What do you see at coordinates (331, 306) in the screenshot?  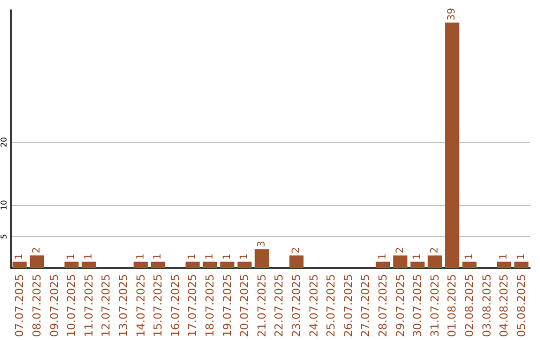 I see `x-tick-label: 25.07.2025` at bounding box center [331, 306].